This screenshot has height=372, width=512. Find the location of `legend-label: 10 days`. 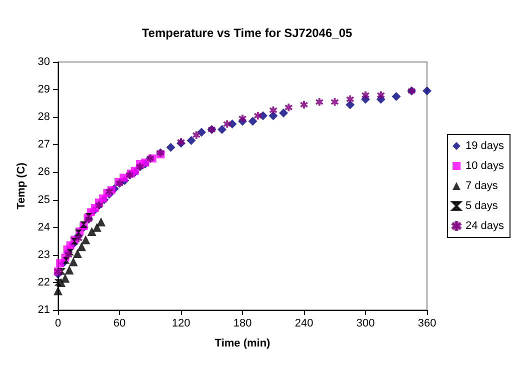

legend-label: 10 days is located at coordinates (484, 166).